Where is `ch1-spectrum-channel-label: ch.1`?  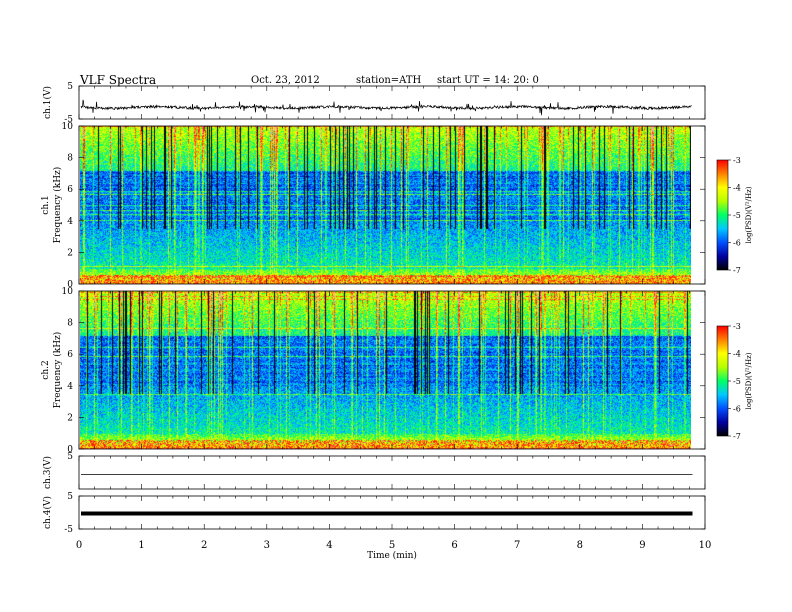
ch1-spectrum-channel-label: ch.1 is located at coordinates (46, 204).